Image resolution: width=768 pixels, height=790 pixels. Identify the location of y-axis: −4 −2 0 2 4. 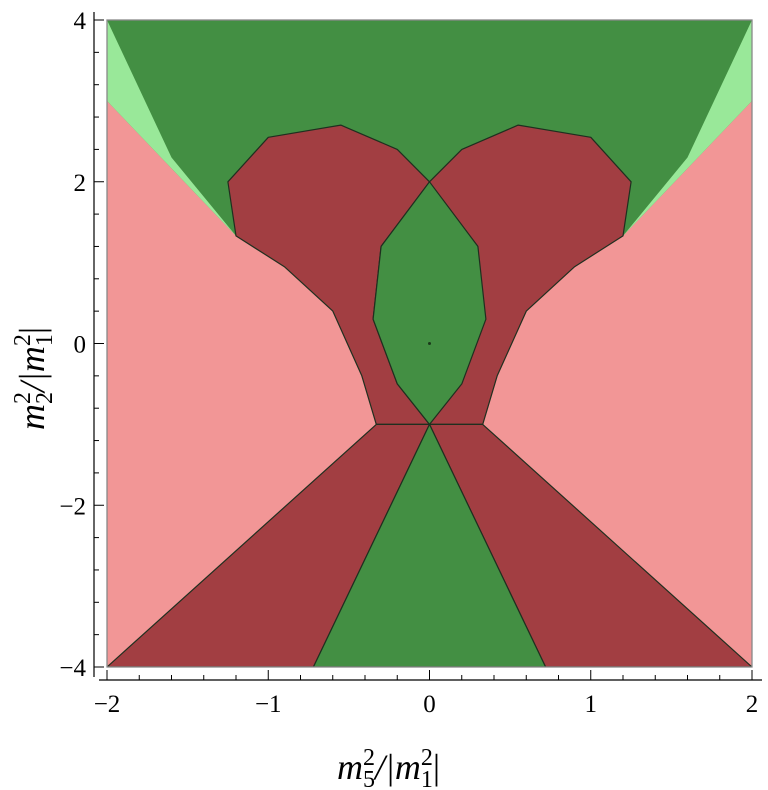
(81, 345).